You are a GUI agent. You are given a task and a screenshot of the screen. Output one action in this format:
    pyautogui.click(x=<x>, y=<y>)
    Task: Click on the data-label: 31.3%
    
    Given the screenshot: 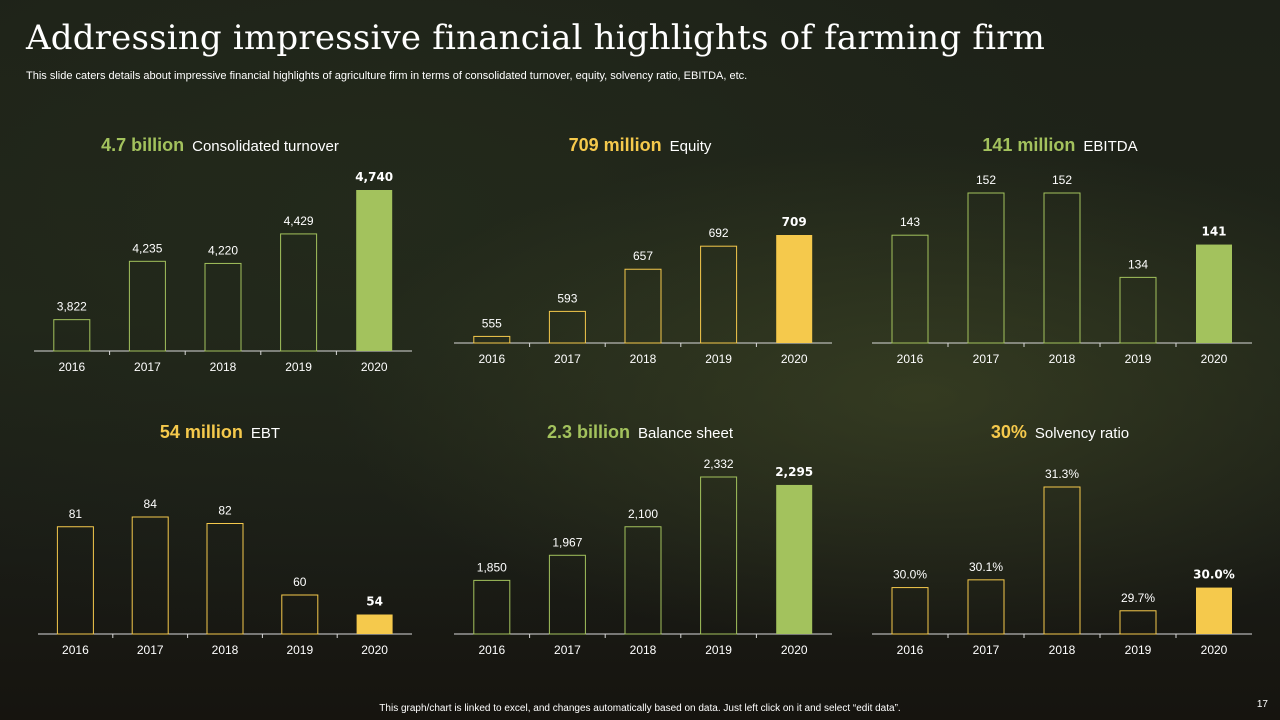 What is the action you would take?
    pyautogui.click(x=1062, y=474)
    